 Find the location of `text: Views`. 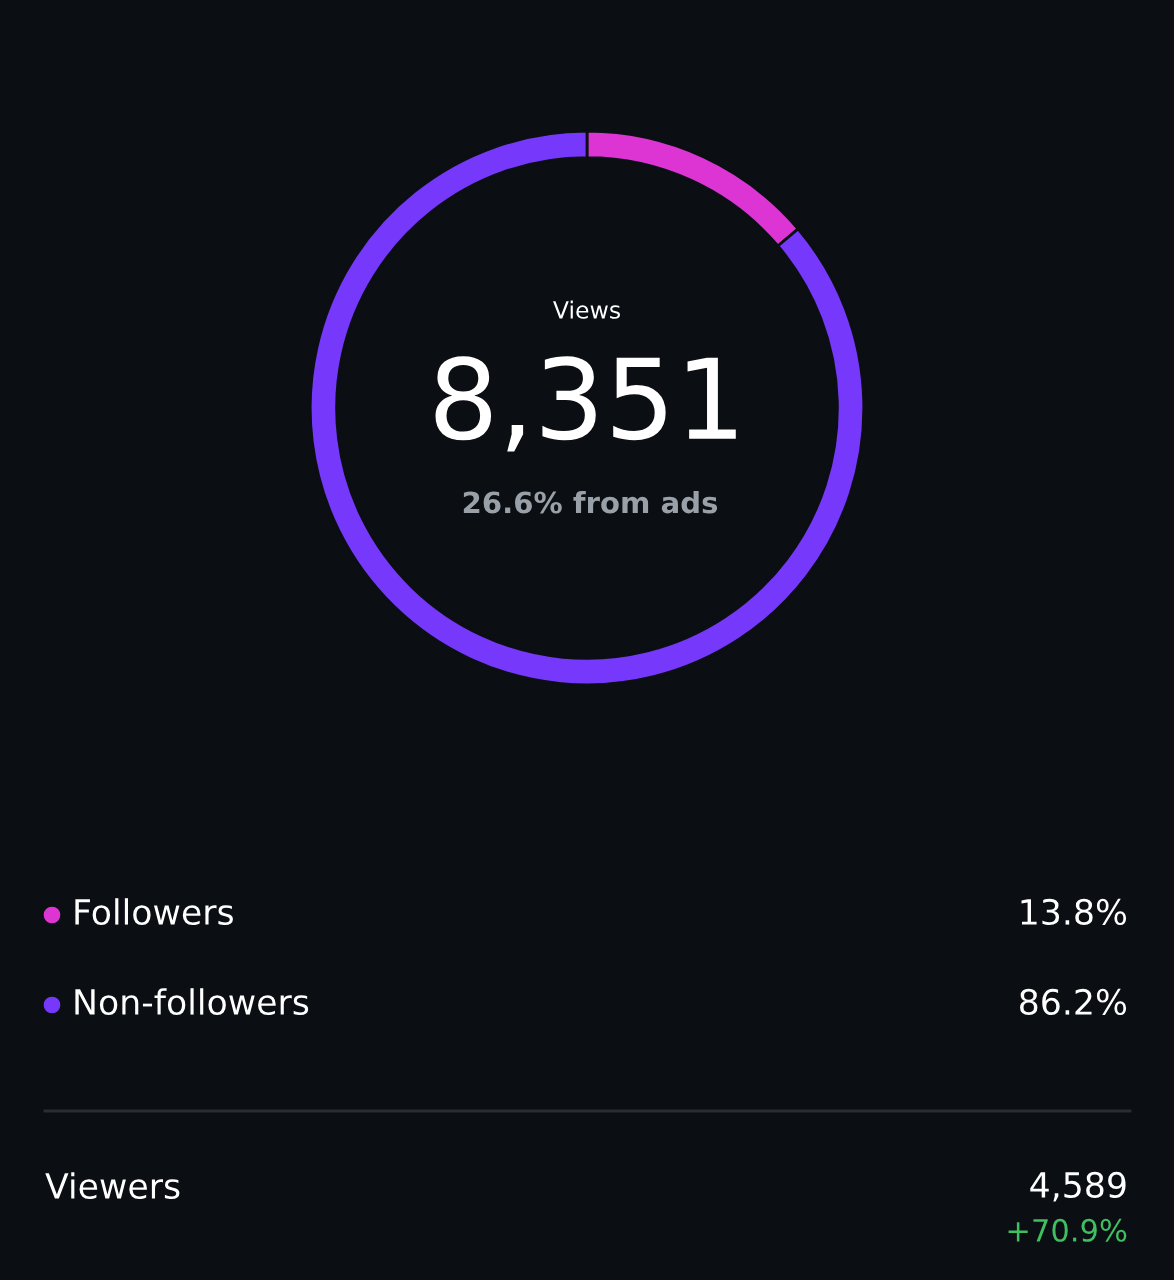

text: Views is located at coordinates (587, 309).